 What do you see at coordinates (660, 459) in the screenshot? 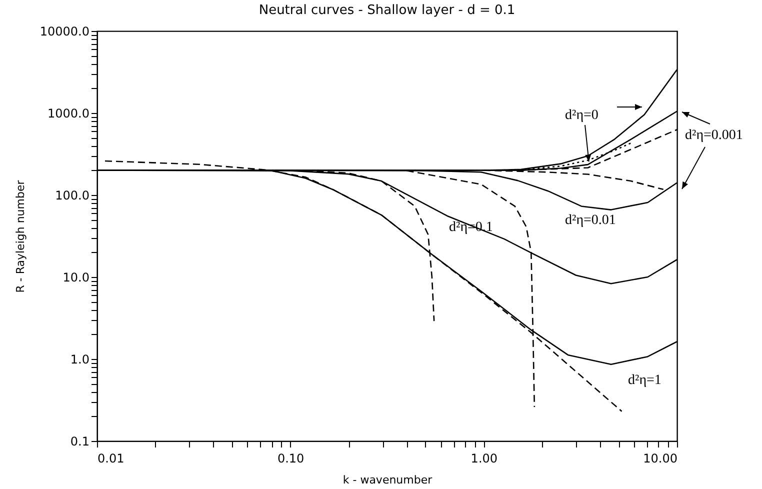
I see `x-tick-label: 10.00` at bounding box center [660, 459].